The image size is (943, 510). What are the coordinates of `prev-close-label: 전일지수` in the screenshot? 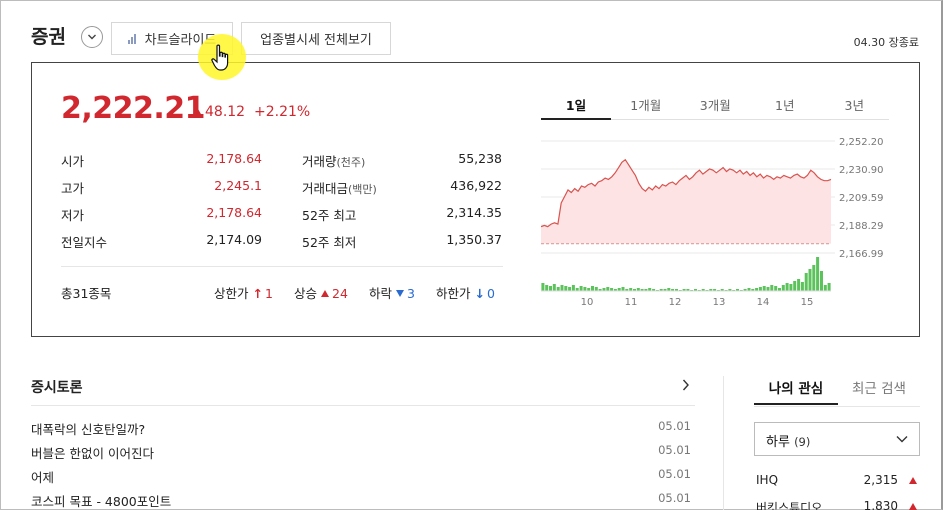 It's located at (84, 242).